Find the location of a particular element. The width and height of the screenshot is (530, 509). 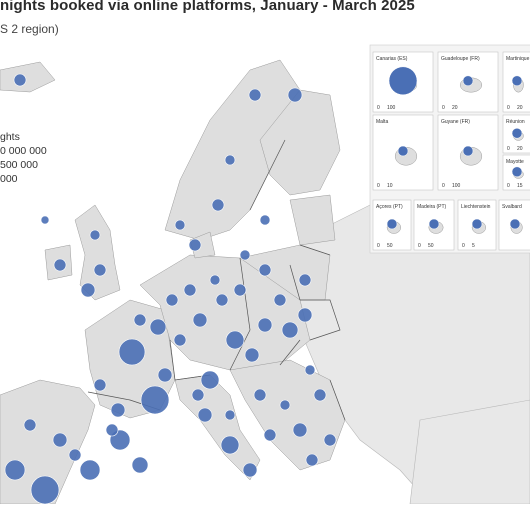

inset-label: Guadeloupe (FR) is located at coordinates (460, 59).